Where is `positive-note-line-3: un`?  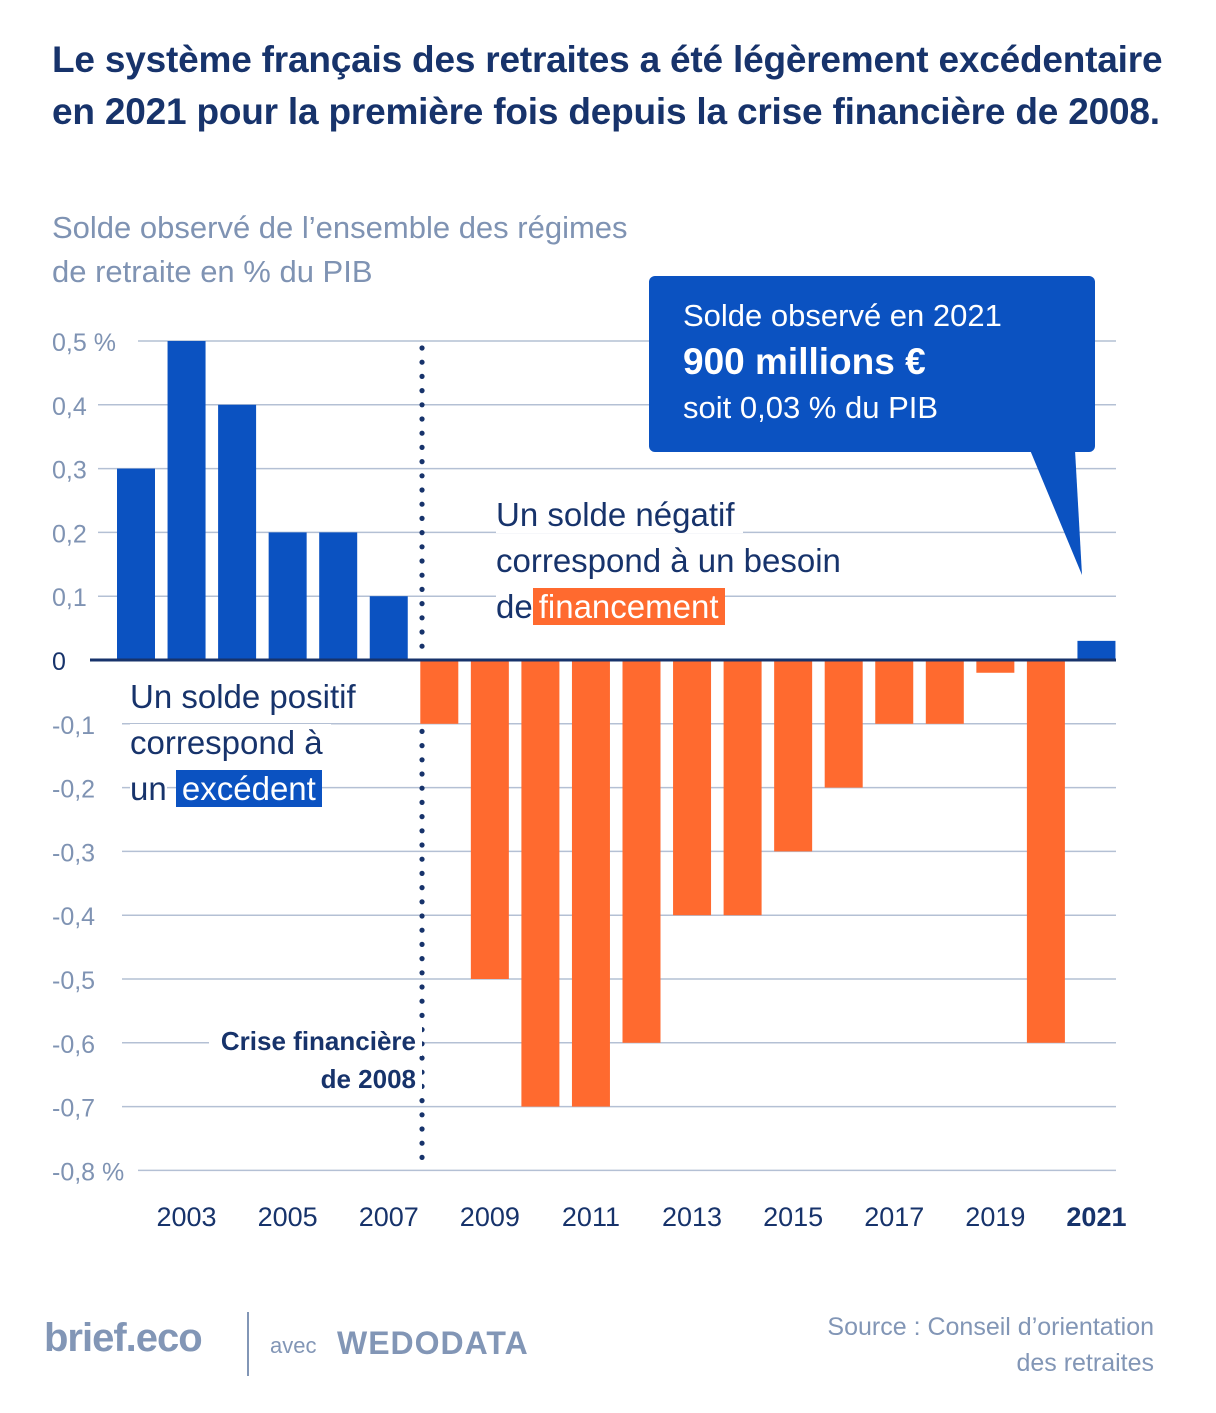
positive-note-line-3: un is located at coordinates (148, 788).